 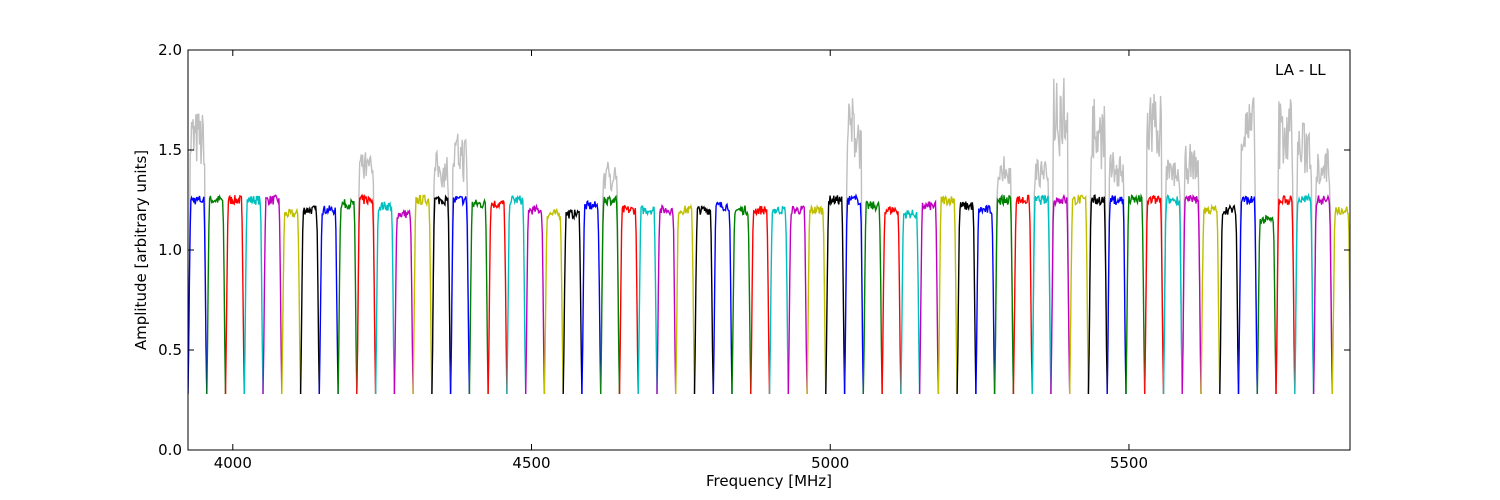 I want to click on y-tick-label: 1.0, so click(x=170, y=250).